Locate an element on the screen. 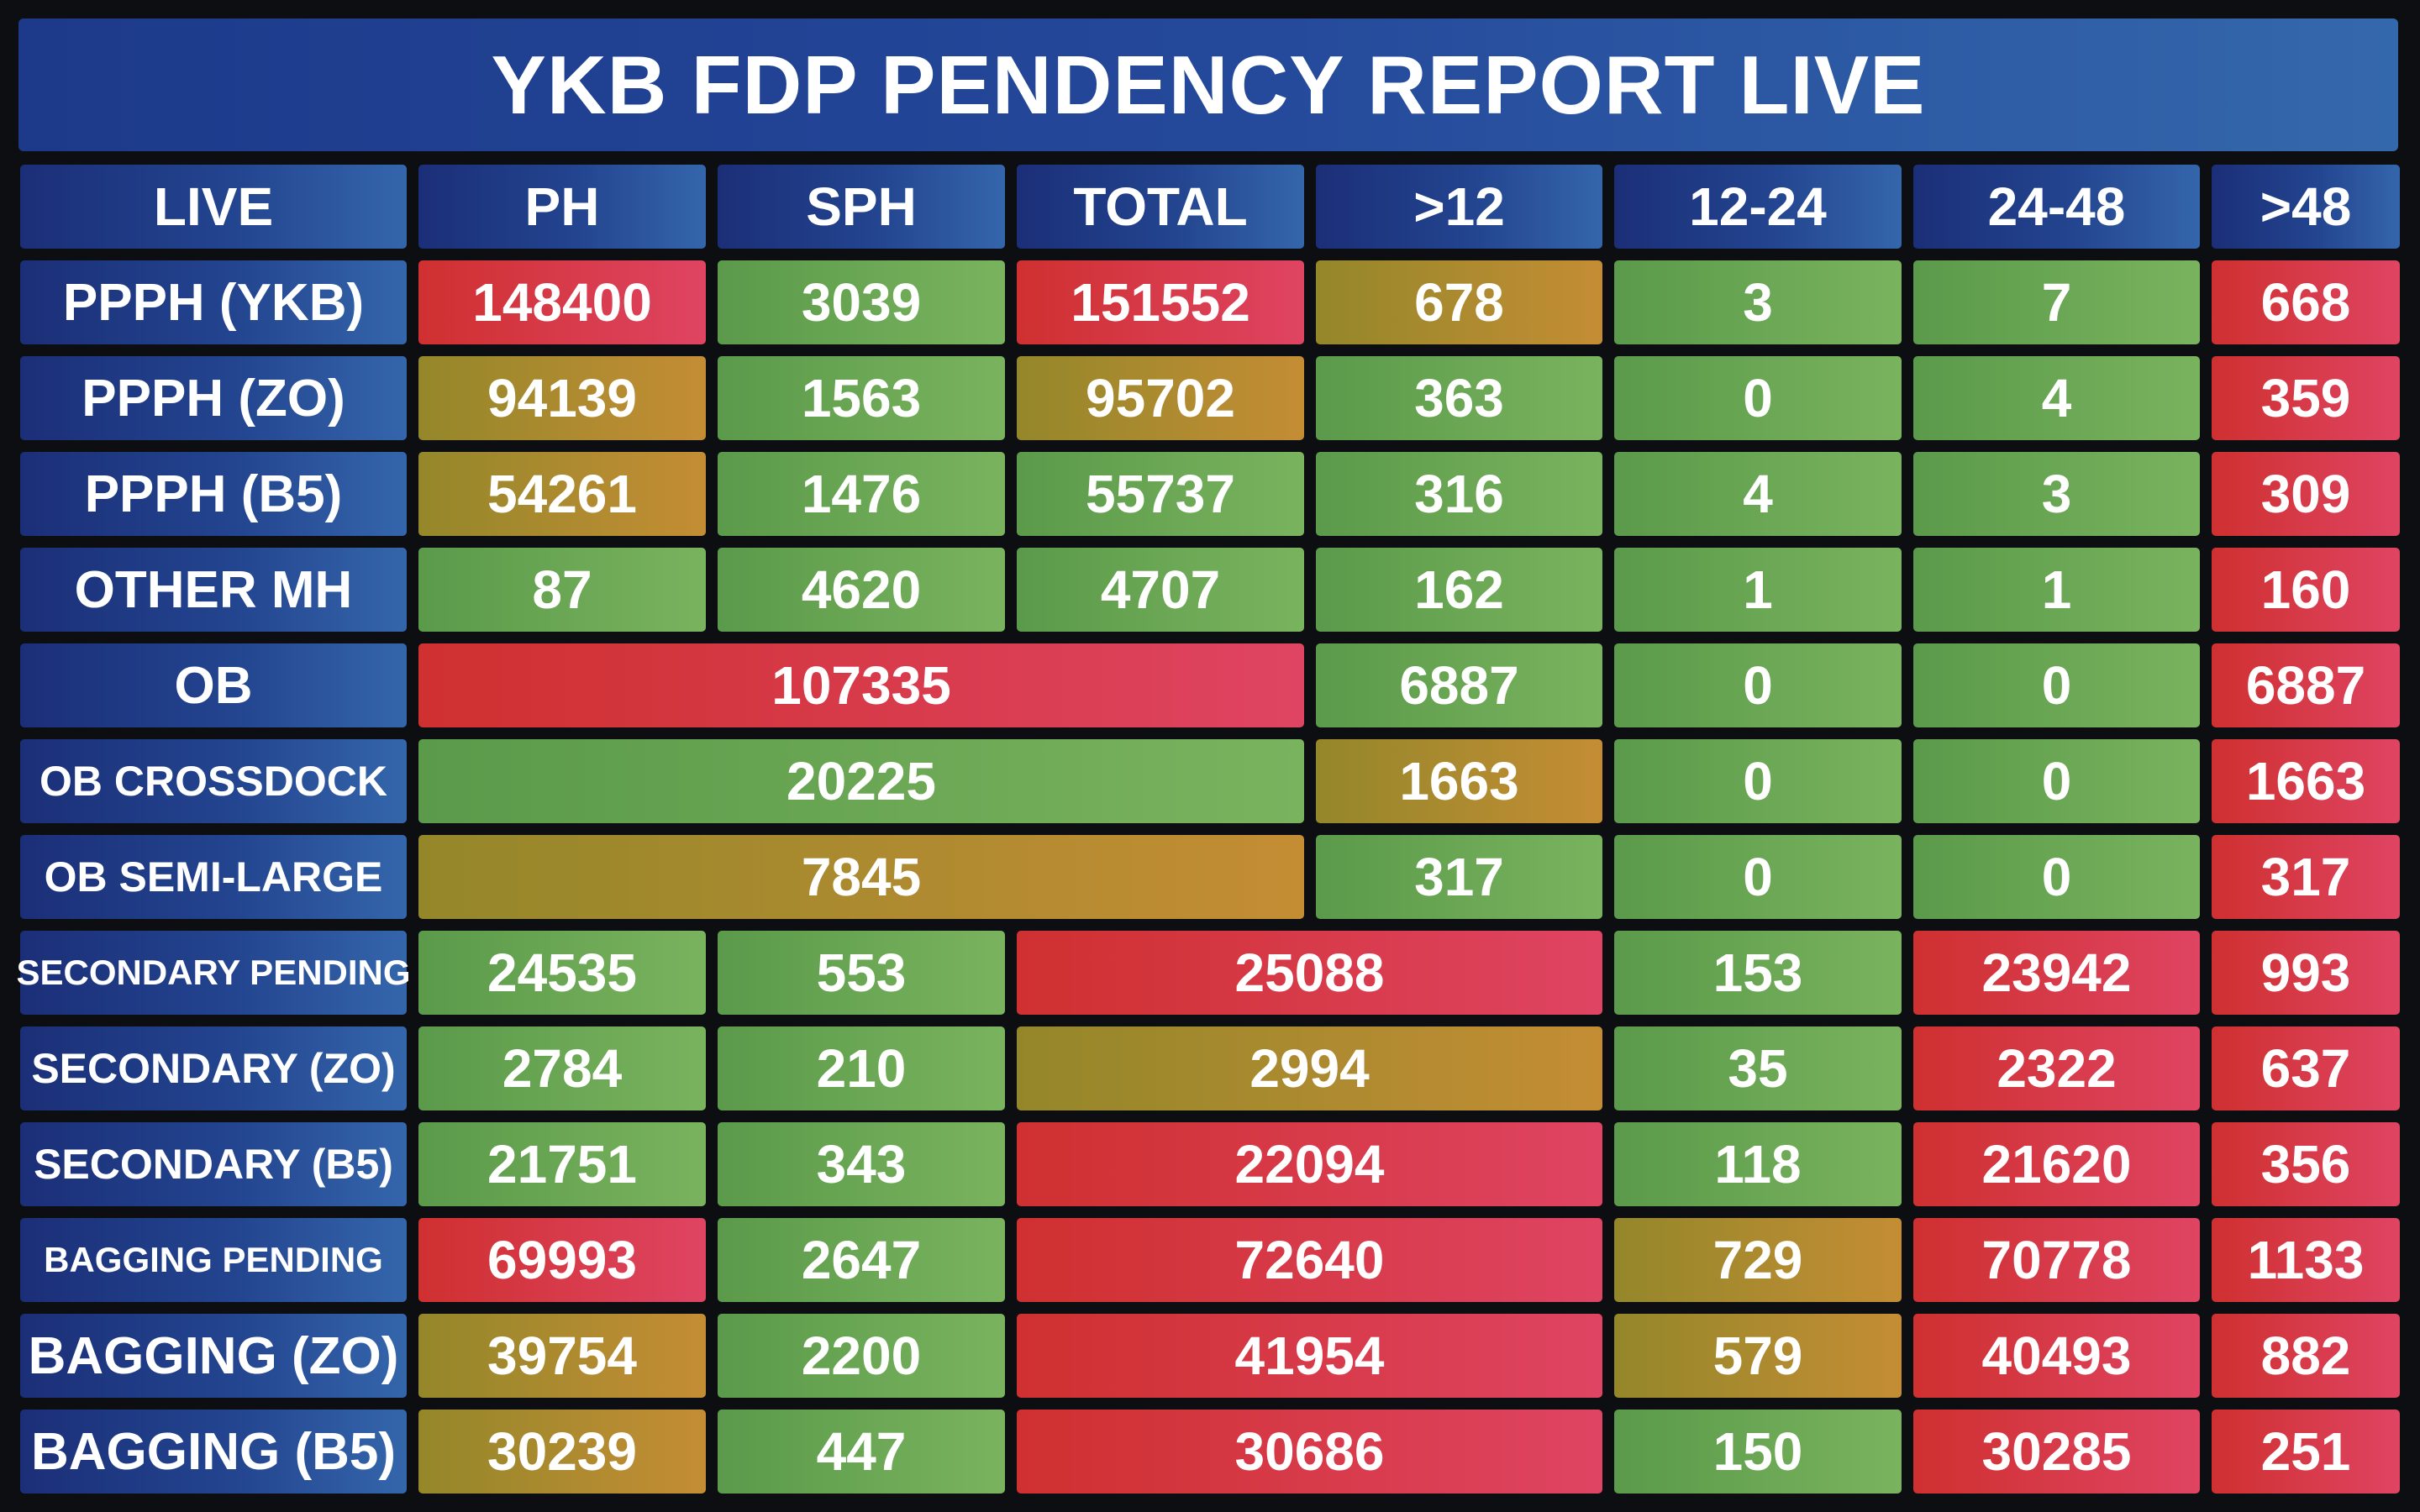 This screenshot has height=1512, width=2420. value-cell: 54261 is located at coordinates (562, 494).